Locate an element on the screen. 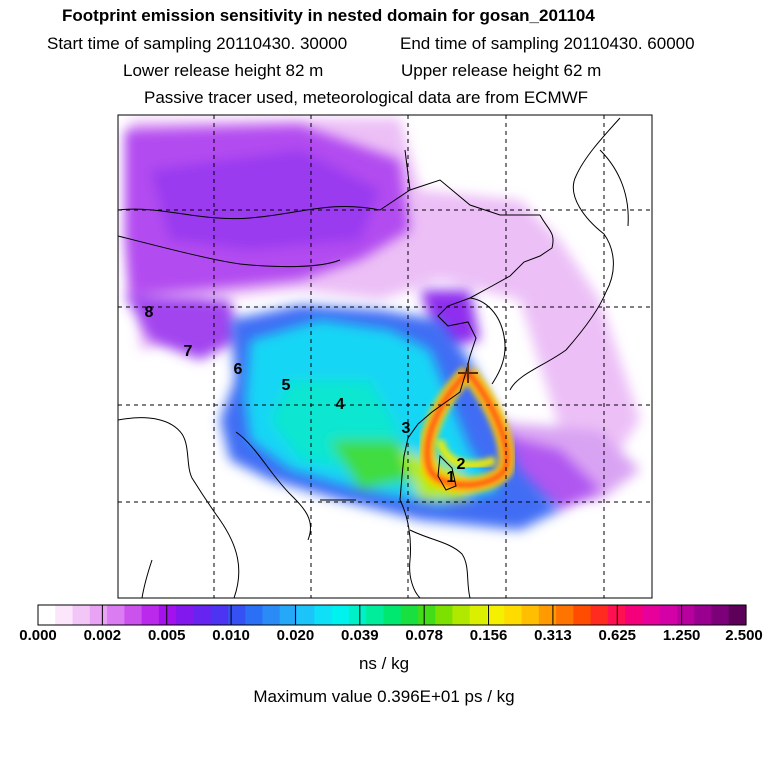 The image size is (768, 768). colorbar is located at coordinates (392, 615).